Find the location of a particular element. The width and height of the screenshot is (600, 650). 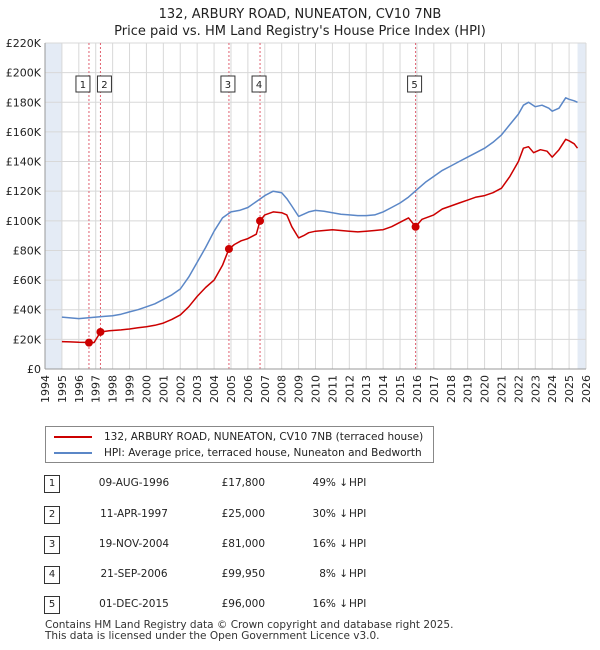

sale-marker-label: 4 is located at coordinates (259, 84).